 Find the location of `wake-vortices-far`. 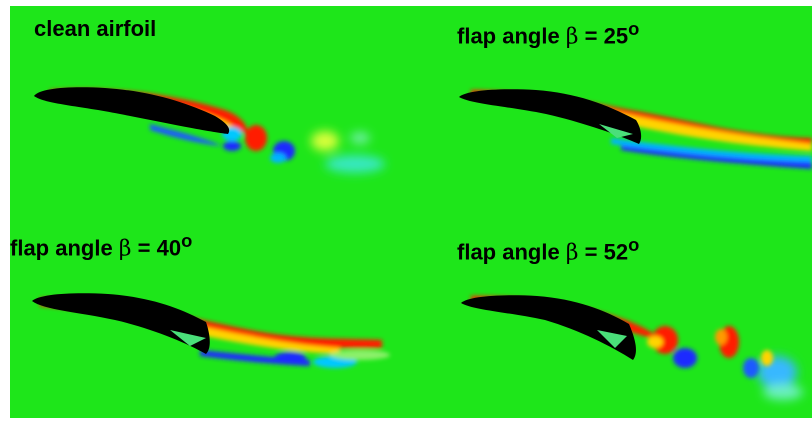

wake-vortices-far is located at coordinates (348, 152).